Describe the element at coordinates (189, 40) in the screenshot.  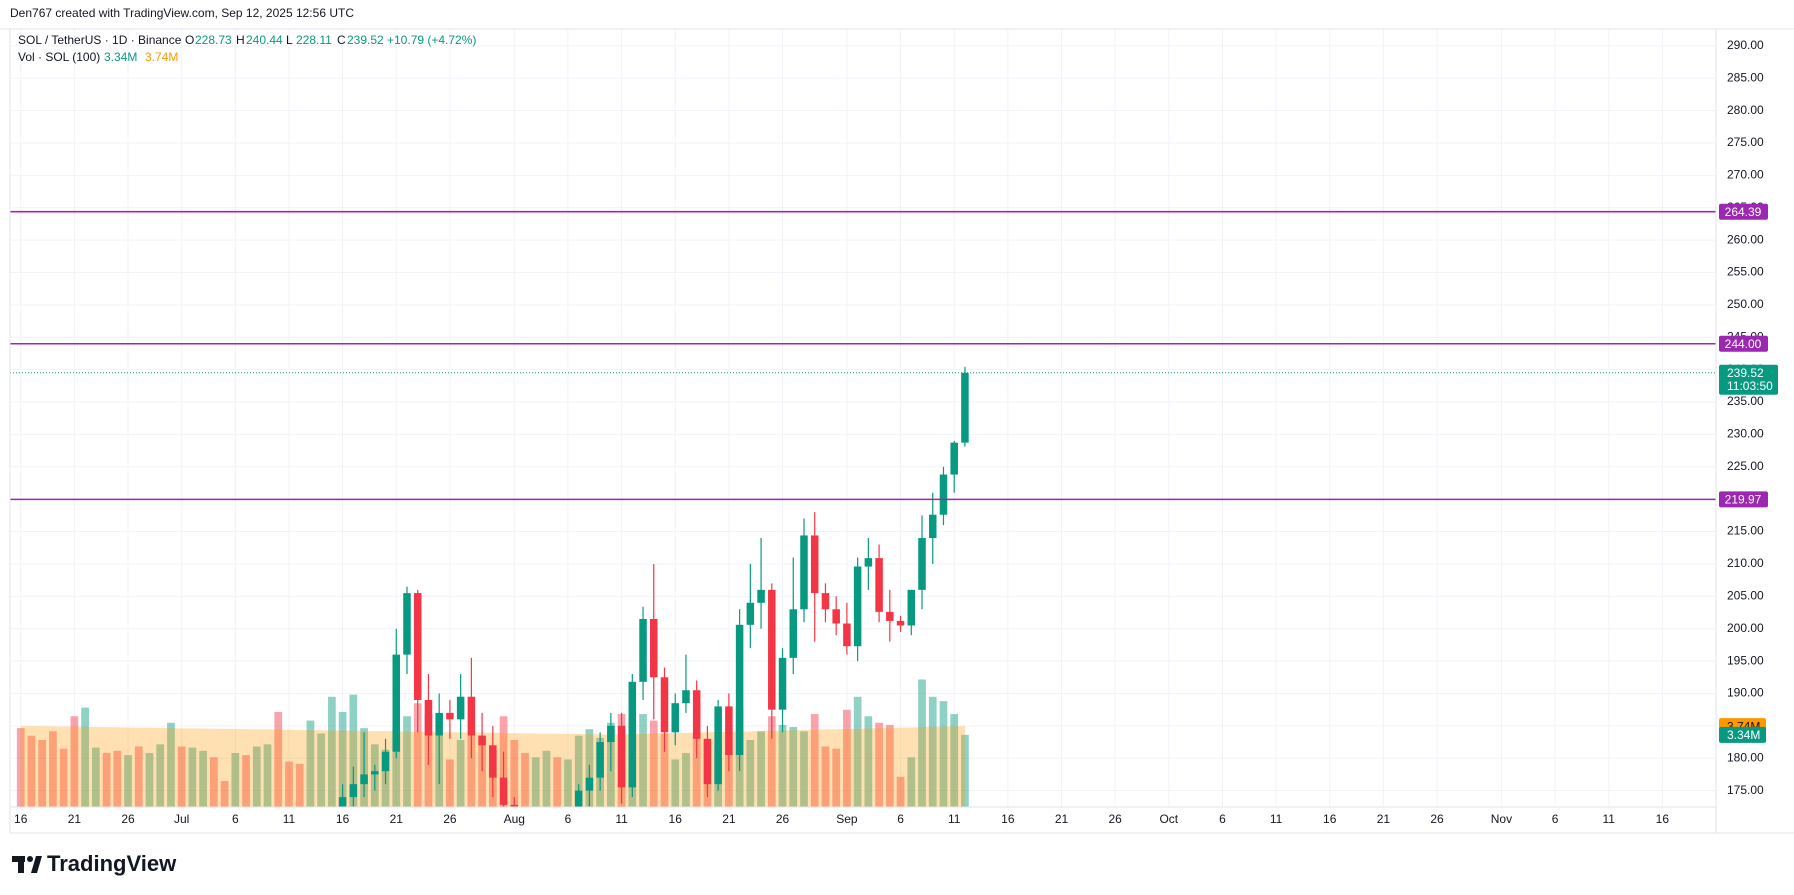
I see `ohlc-key: O` at that location.